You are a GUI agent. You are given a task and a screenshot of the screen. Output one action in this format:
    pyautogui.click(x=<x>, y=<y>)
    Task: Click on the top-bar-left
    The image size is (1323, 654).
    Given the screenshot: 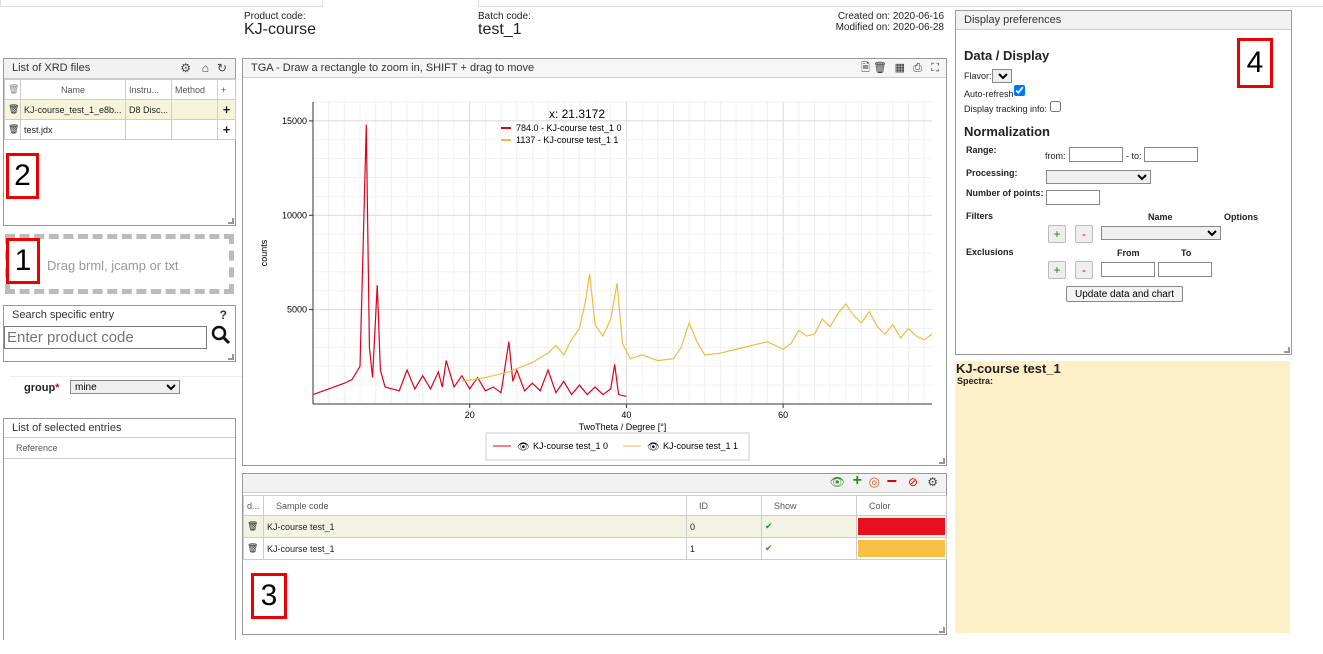 What is the action you would take?
    pyautogui.click(x=161, y=3)
    